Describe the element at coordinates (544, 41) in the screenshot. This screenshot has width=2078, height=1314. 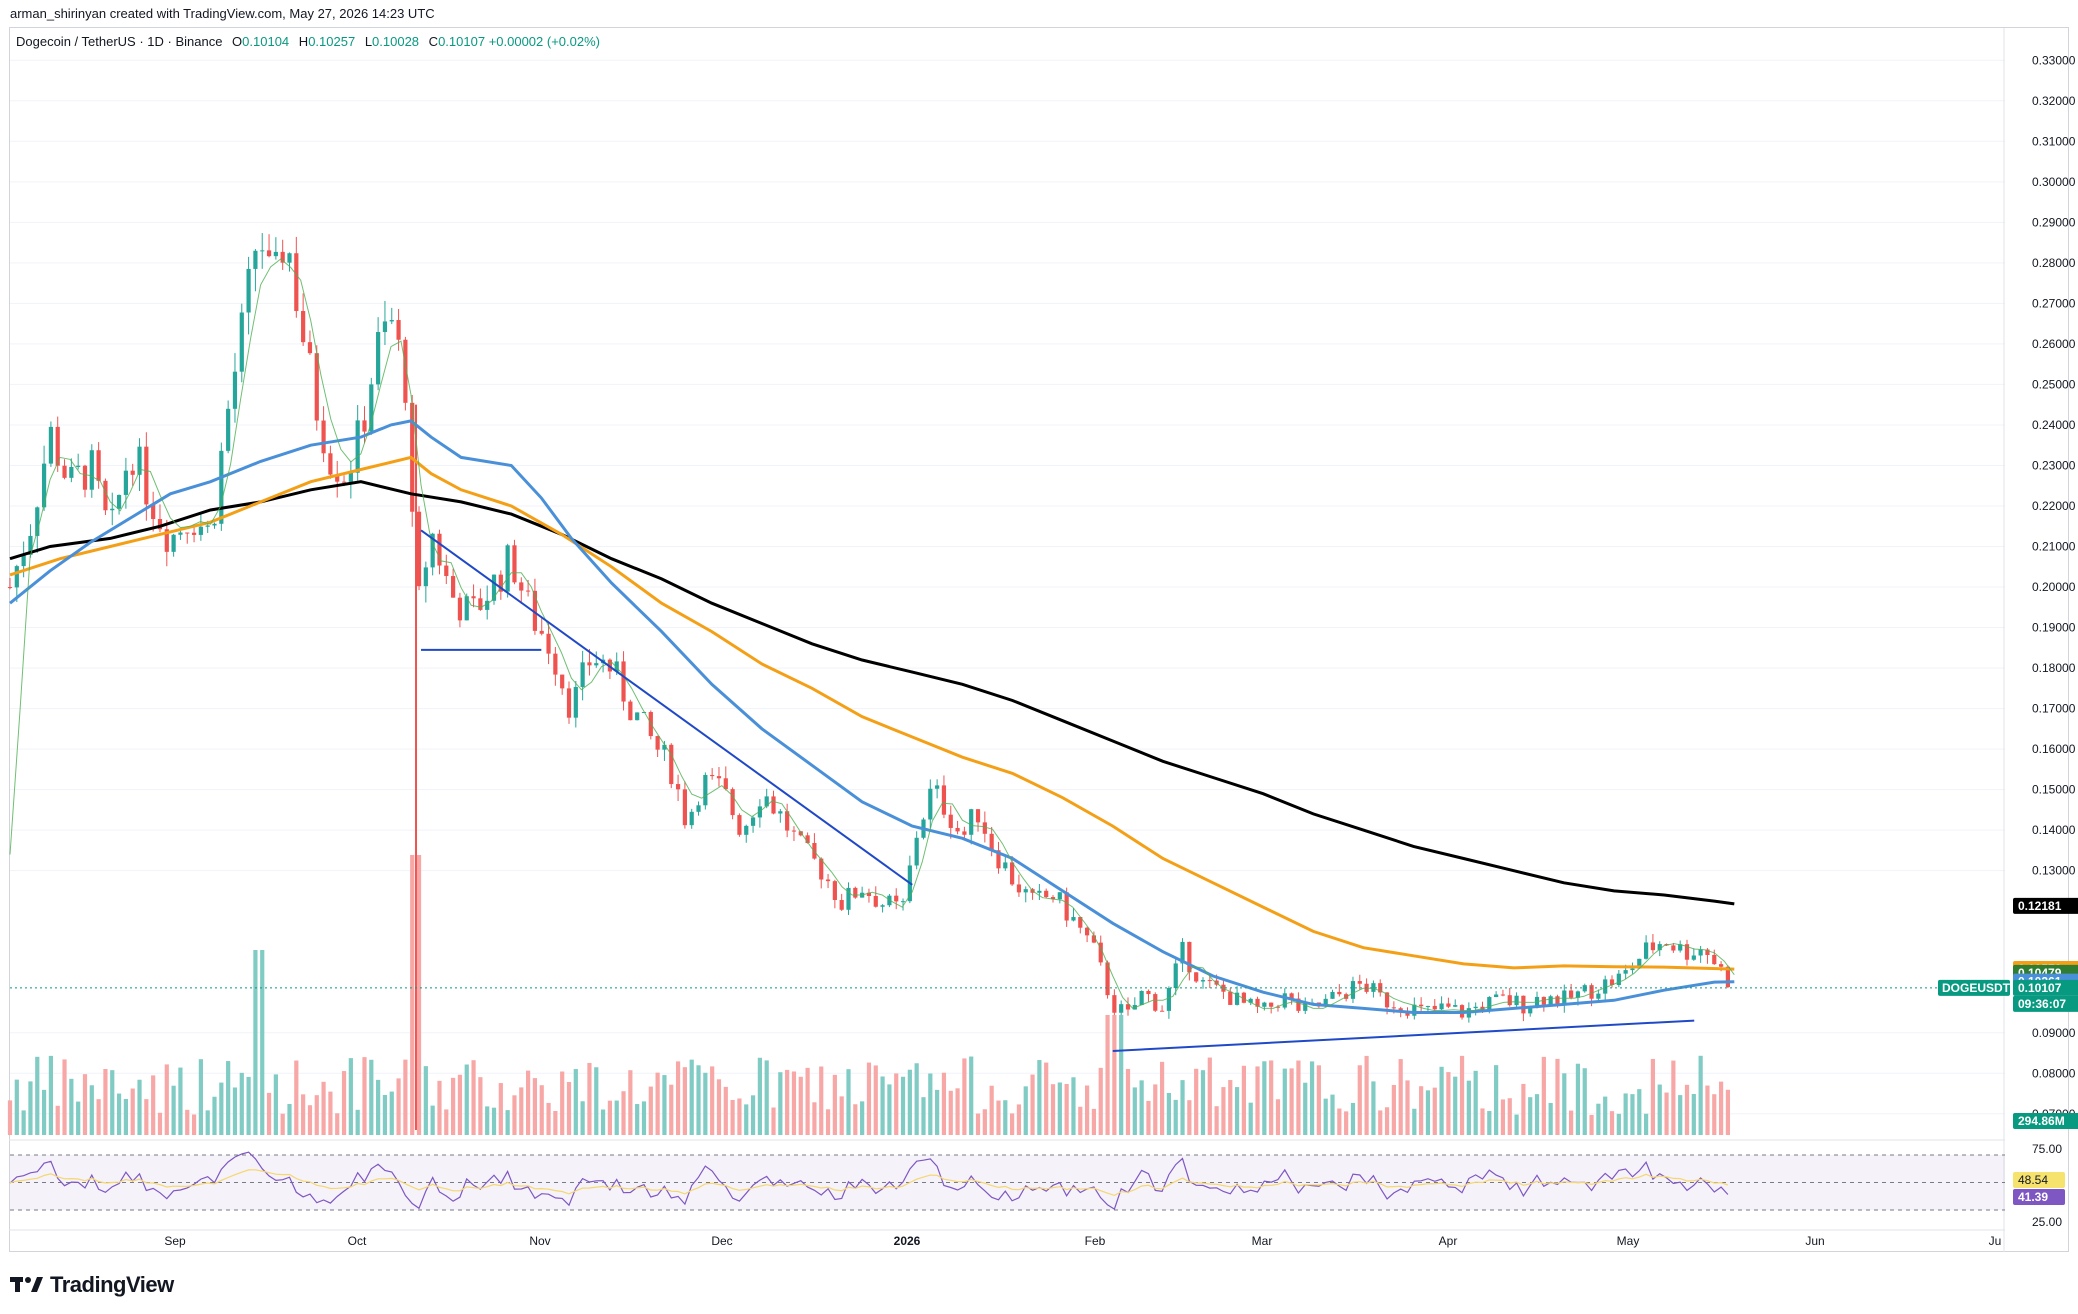
I see `change-value: +0.00002 (+0.02%)` at that location.